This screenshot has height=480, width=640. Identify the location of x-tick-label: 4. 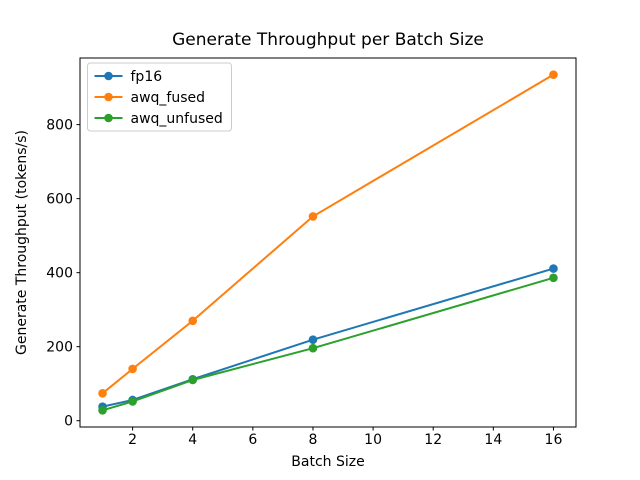
(192, 440).